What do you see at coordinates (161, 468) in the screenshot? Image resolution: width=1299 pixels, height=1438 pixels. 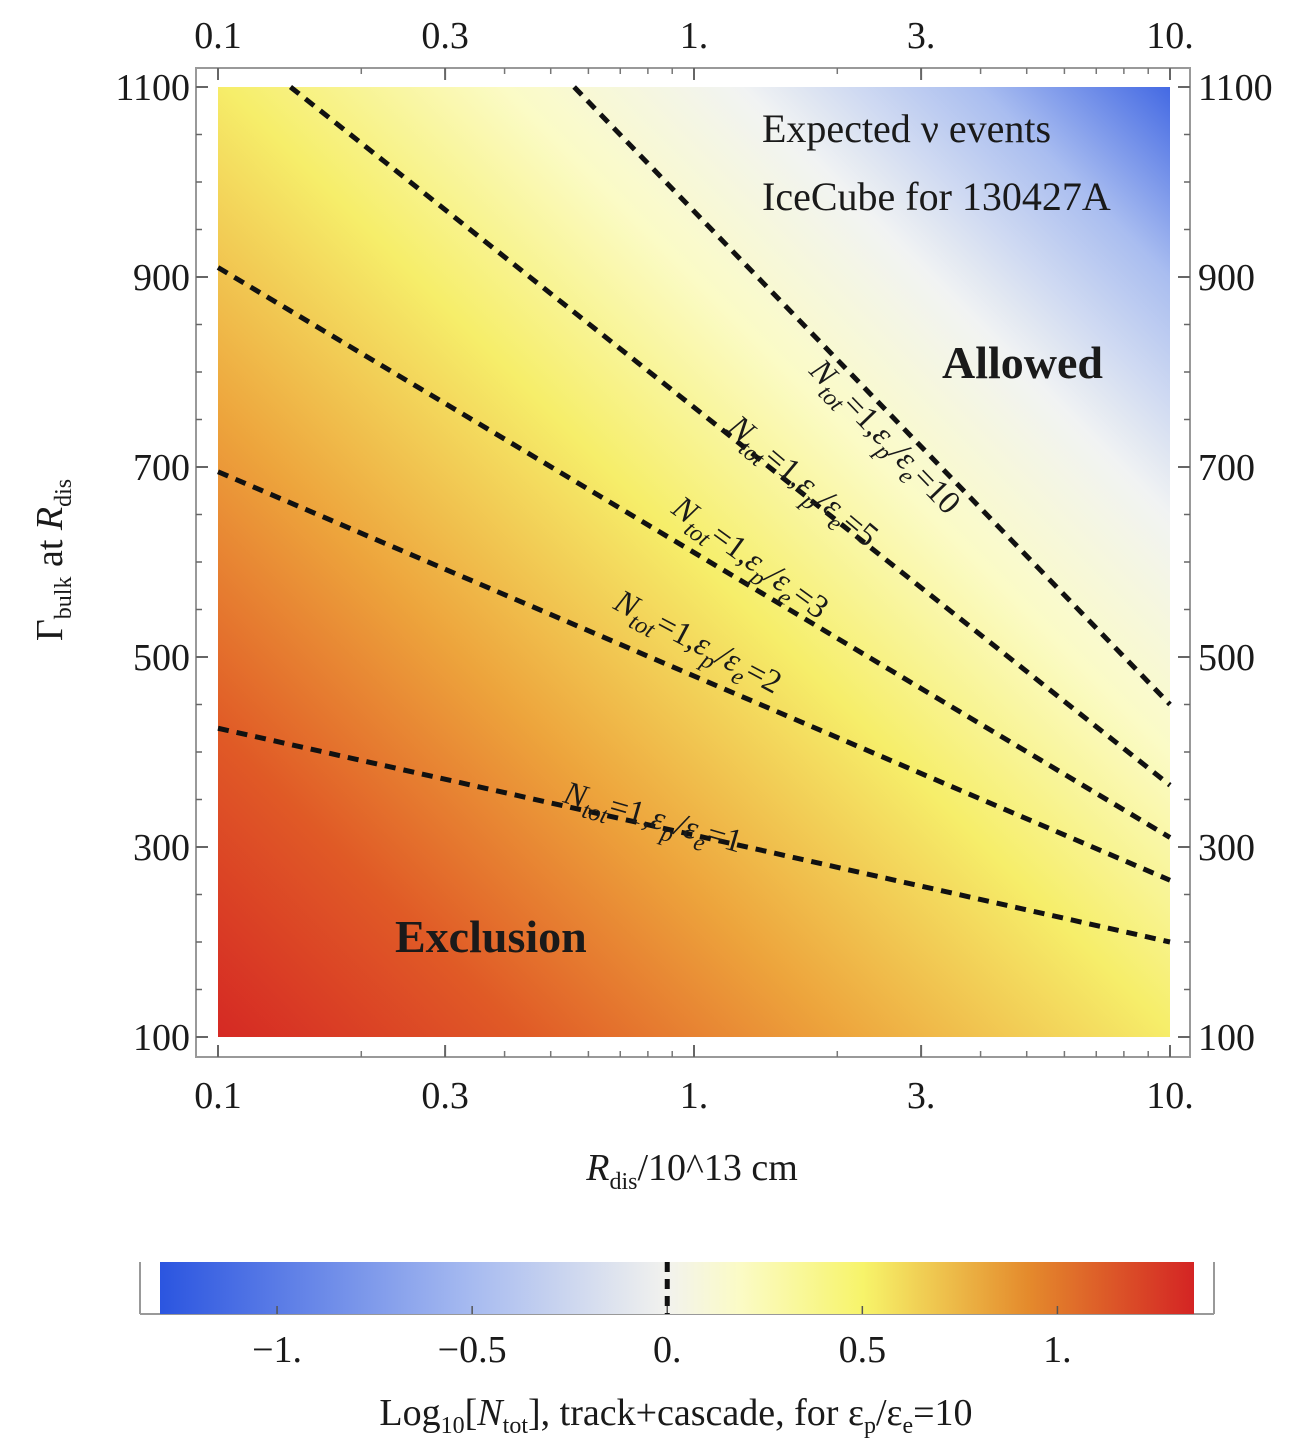 I see `y-tick-label: 700` at bounding box center [161, 468].